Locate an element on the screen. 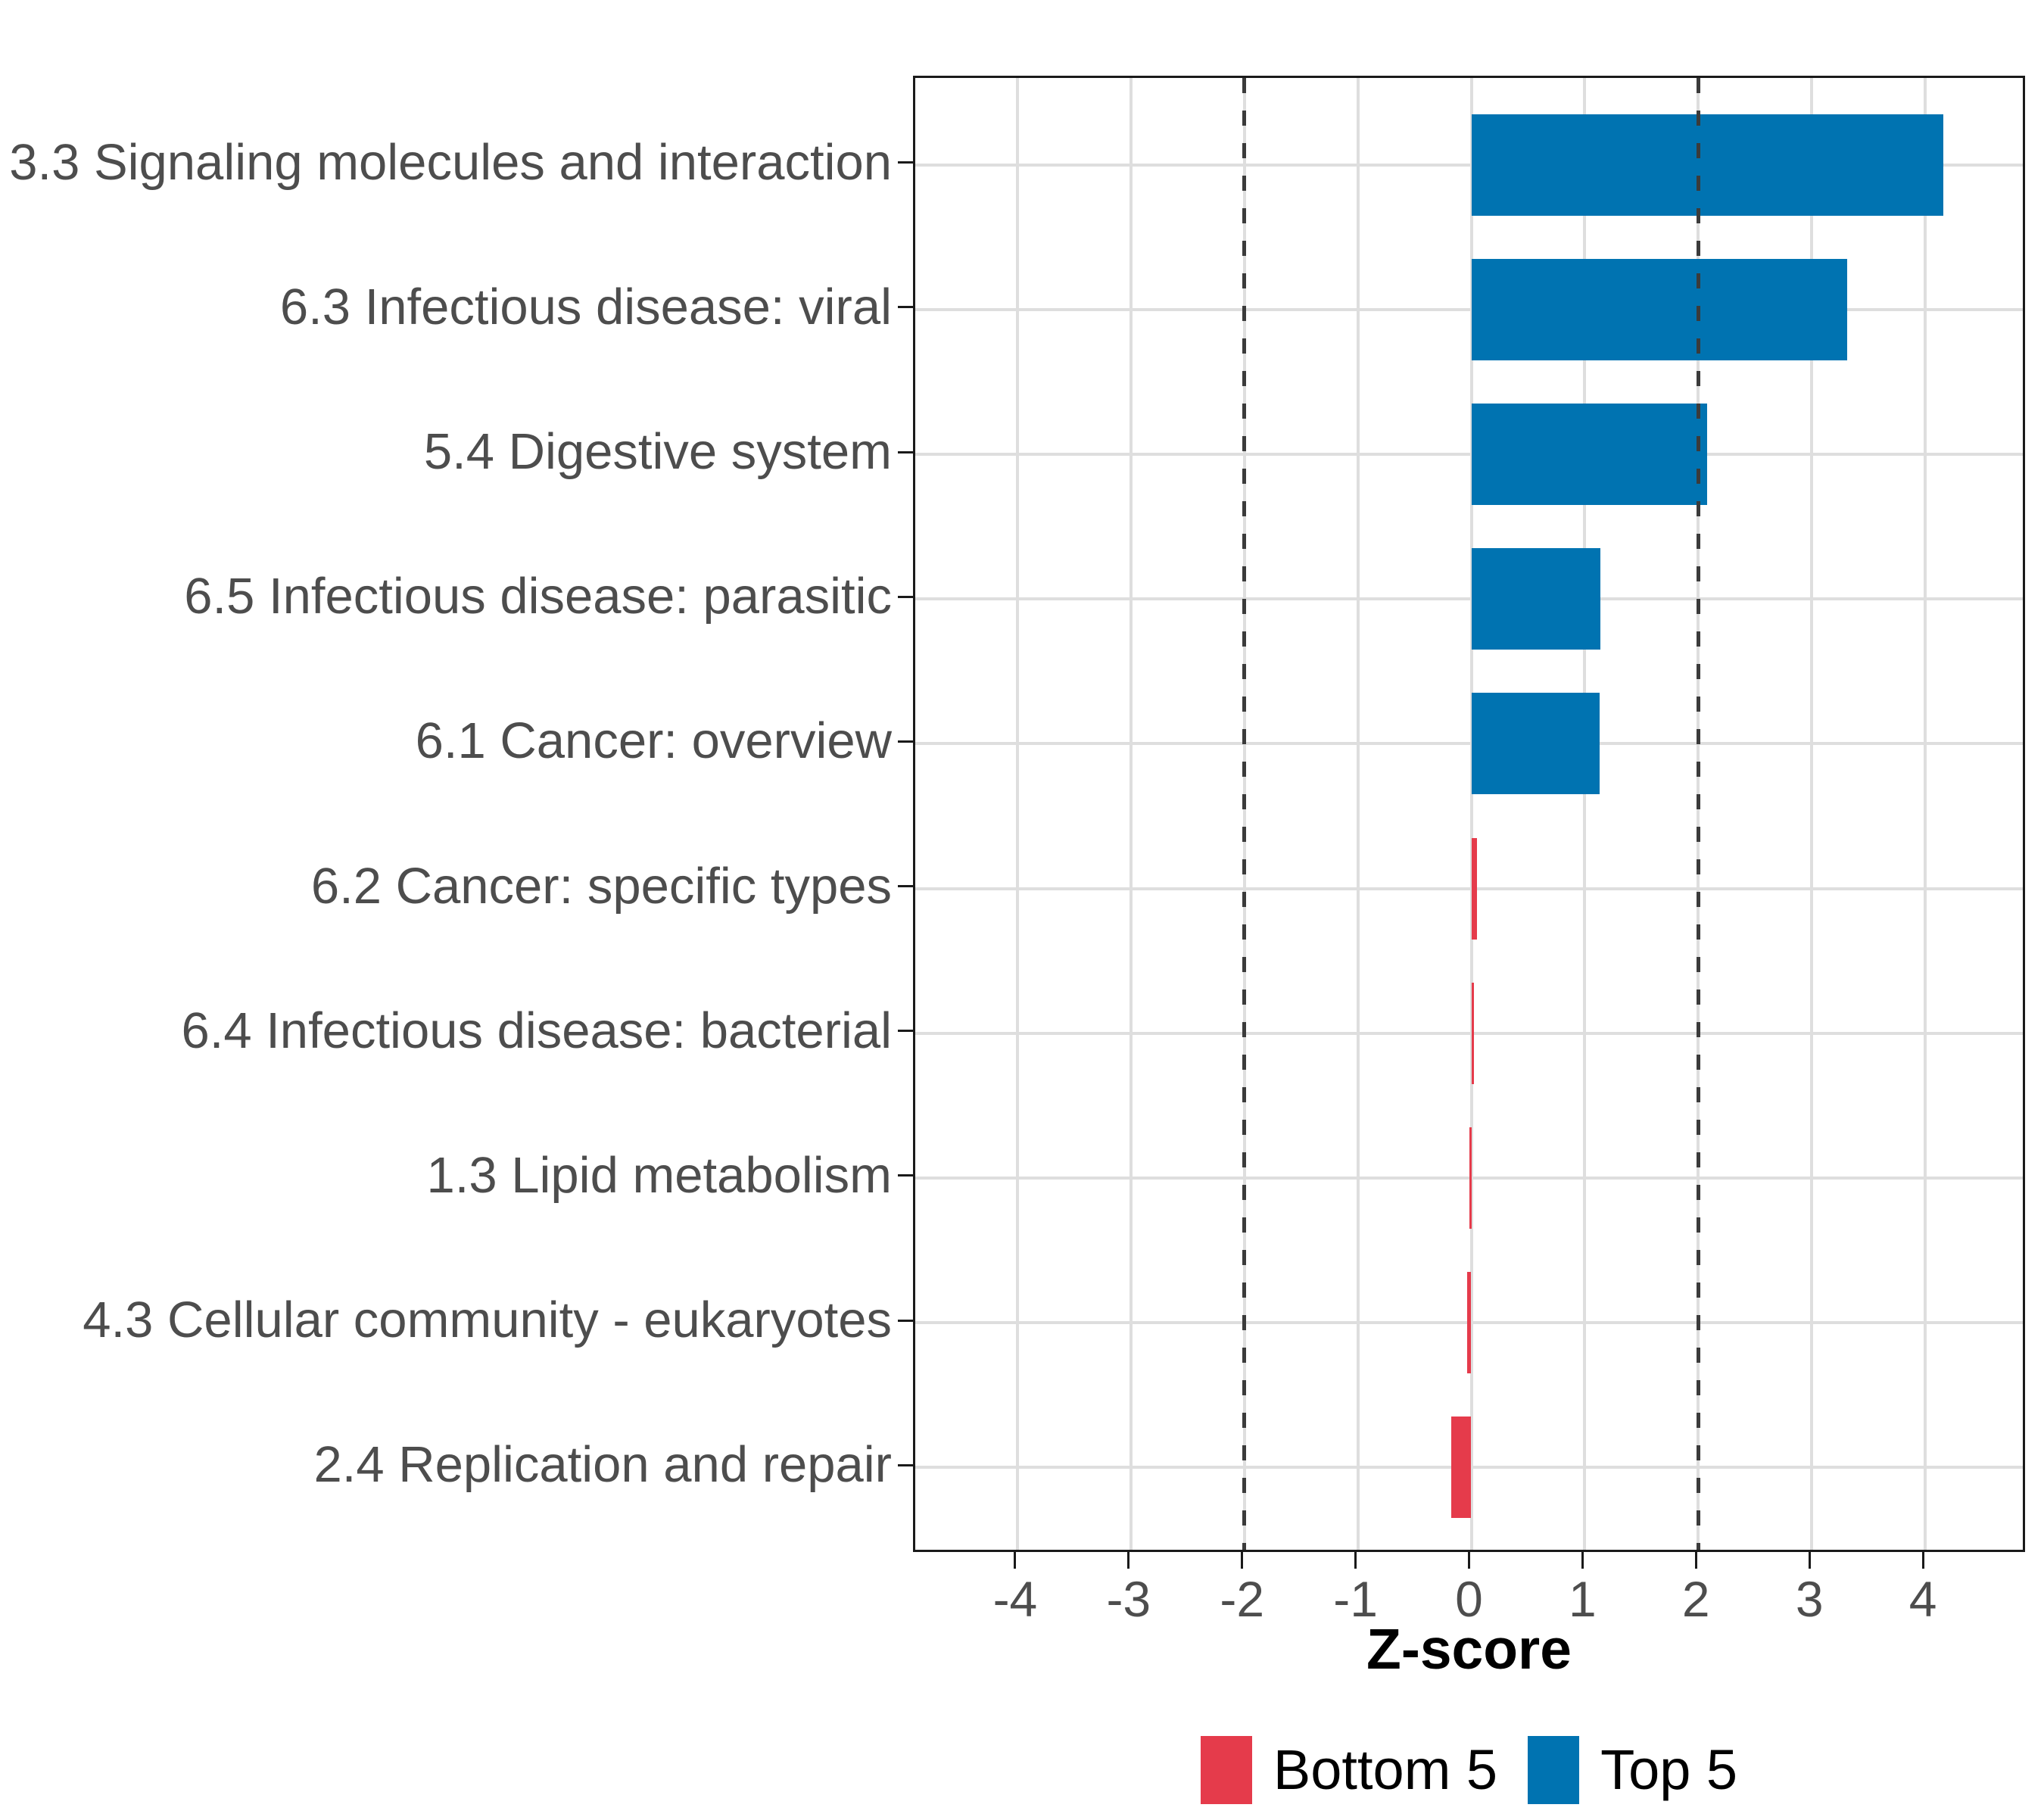 This screenshot has width=2044, height=1817. category-label: 1.3 Lipid metabolism is located at coordinates (659, 1175).